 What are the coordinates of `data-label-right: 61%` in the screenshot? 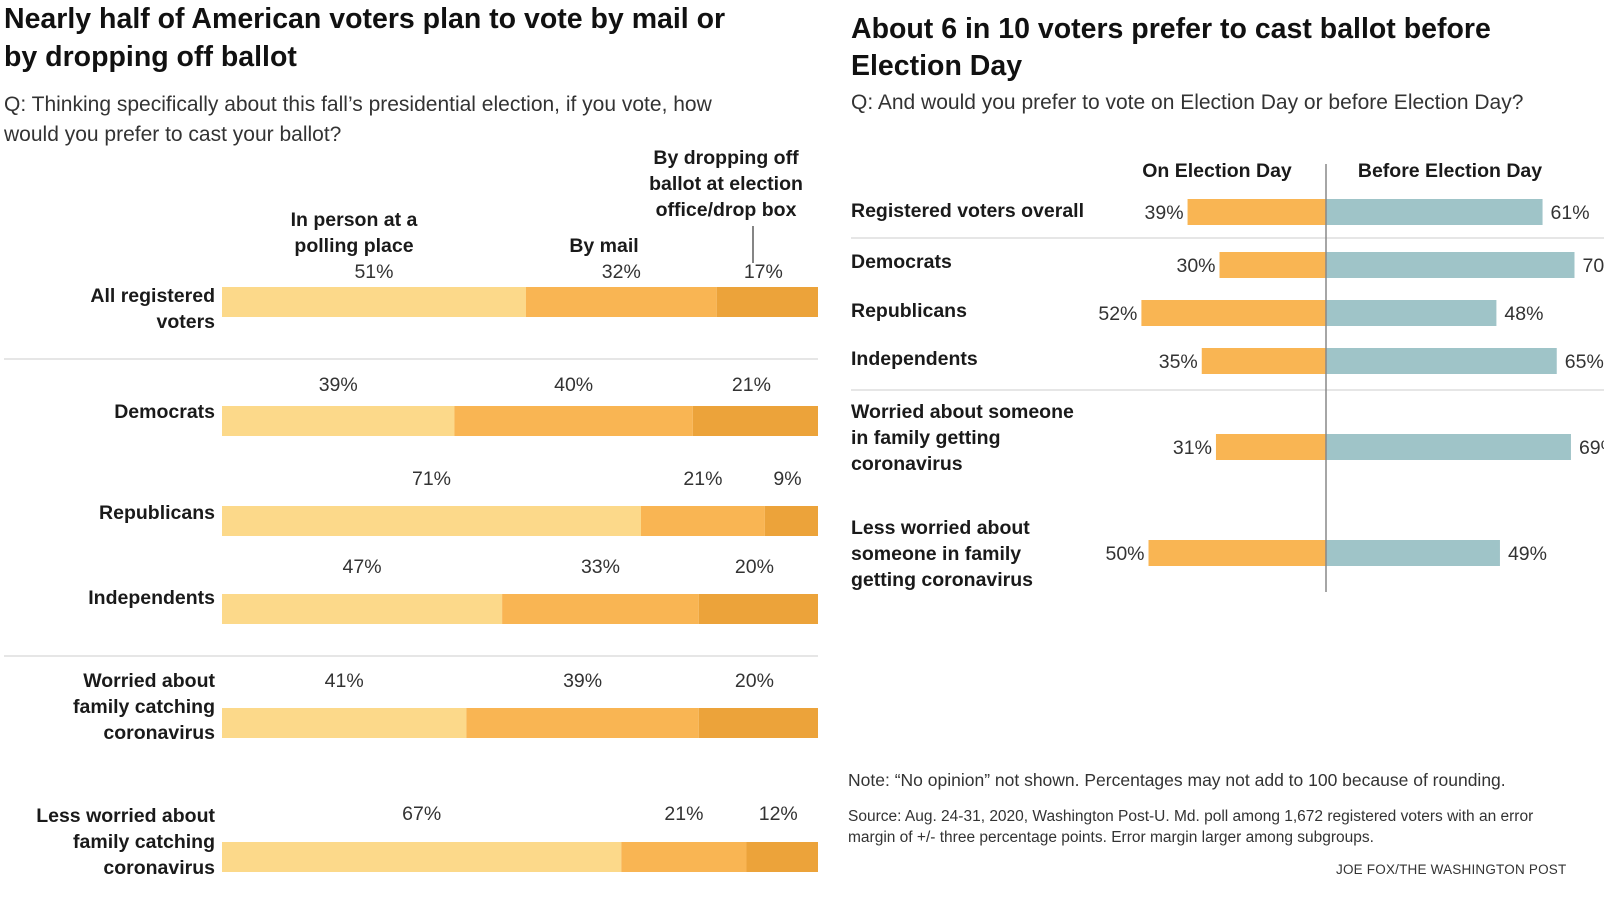 It's located at (1570, 213).